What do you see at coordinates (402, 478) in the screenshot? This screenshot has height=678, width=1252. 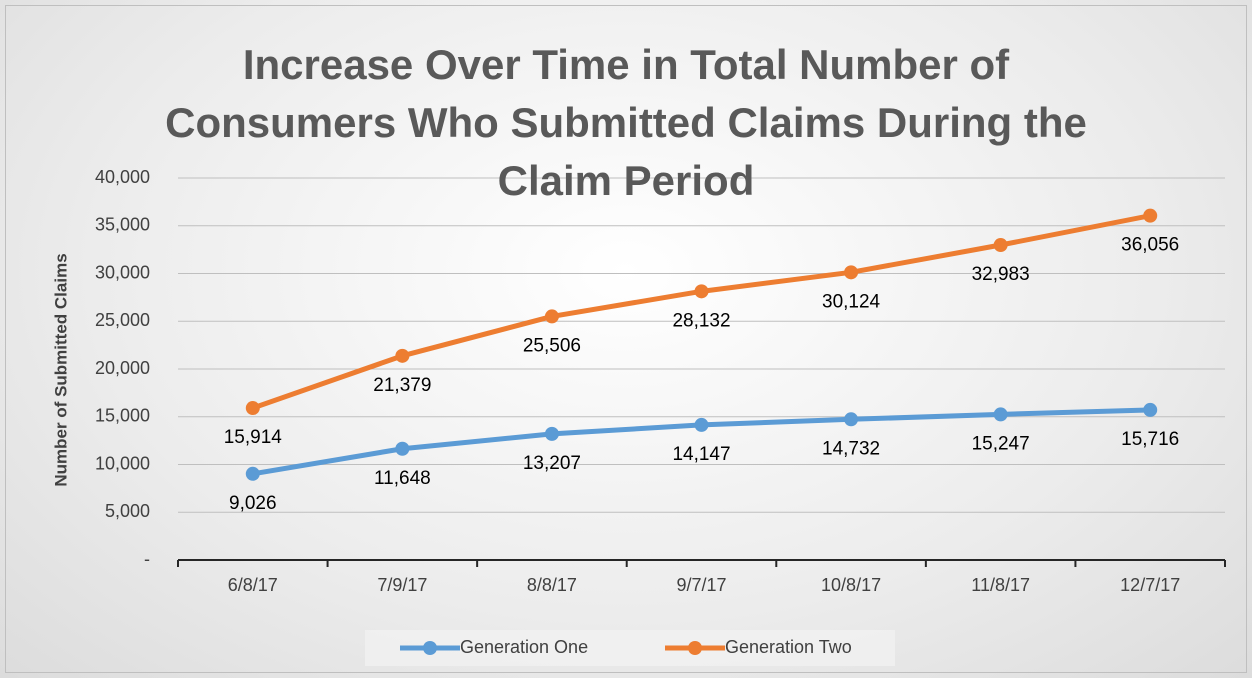 I see `data-label: 11,648` at bounding box center [402, 478].